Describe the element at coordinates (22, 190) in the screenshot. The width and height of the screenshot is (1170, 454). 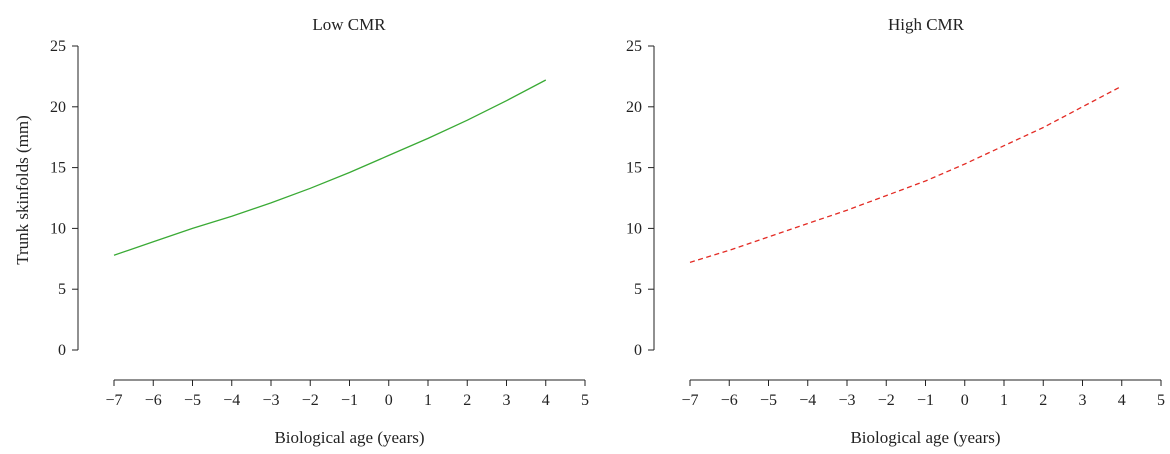
I see `y-axis-label: Trunk skinfolds (mm)` at that location.